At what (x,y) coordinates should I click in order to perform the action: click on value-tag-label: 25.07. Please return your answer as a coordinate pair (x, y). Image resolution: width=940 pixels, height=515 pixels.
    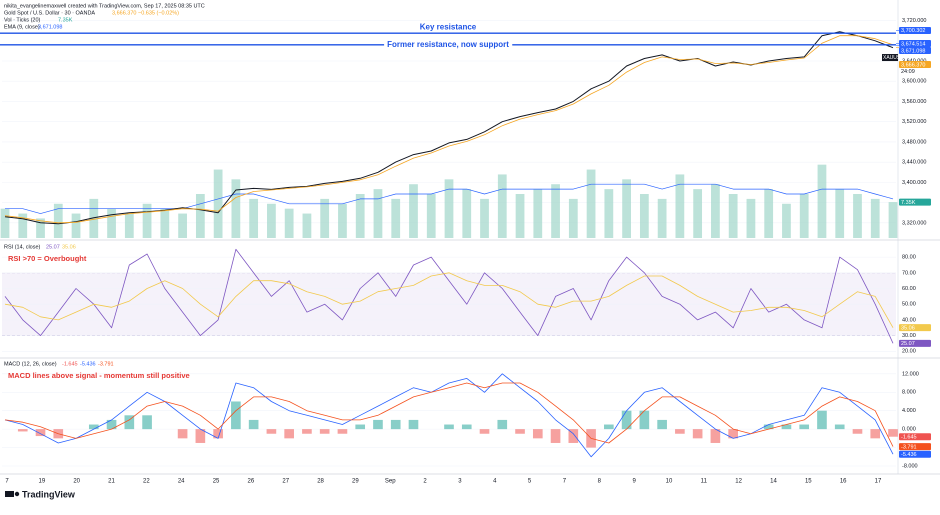
    Looking at the image, I should click on (908, 344).